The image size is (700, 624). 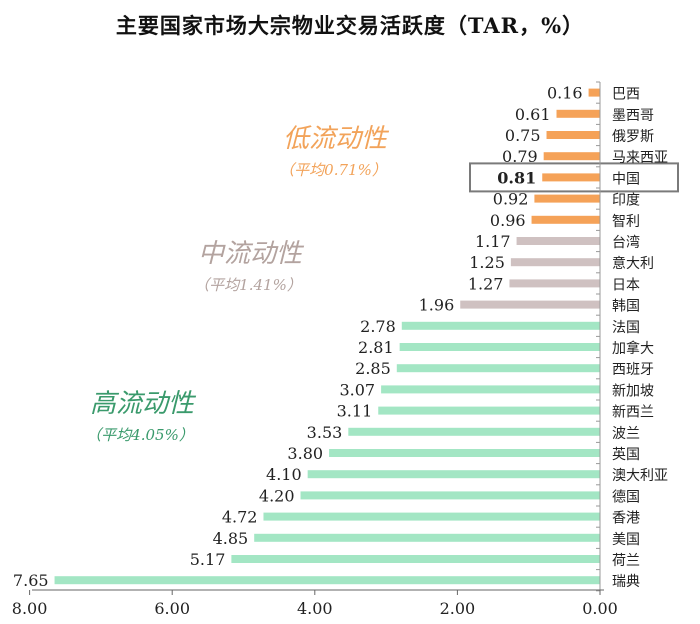 I want to click on bar-巴西, so click(x=594, y=92).